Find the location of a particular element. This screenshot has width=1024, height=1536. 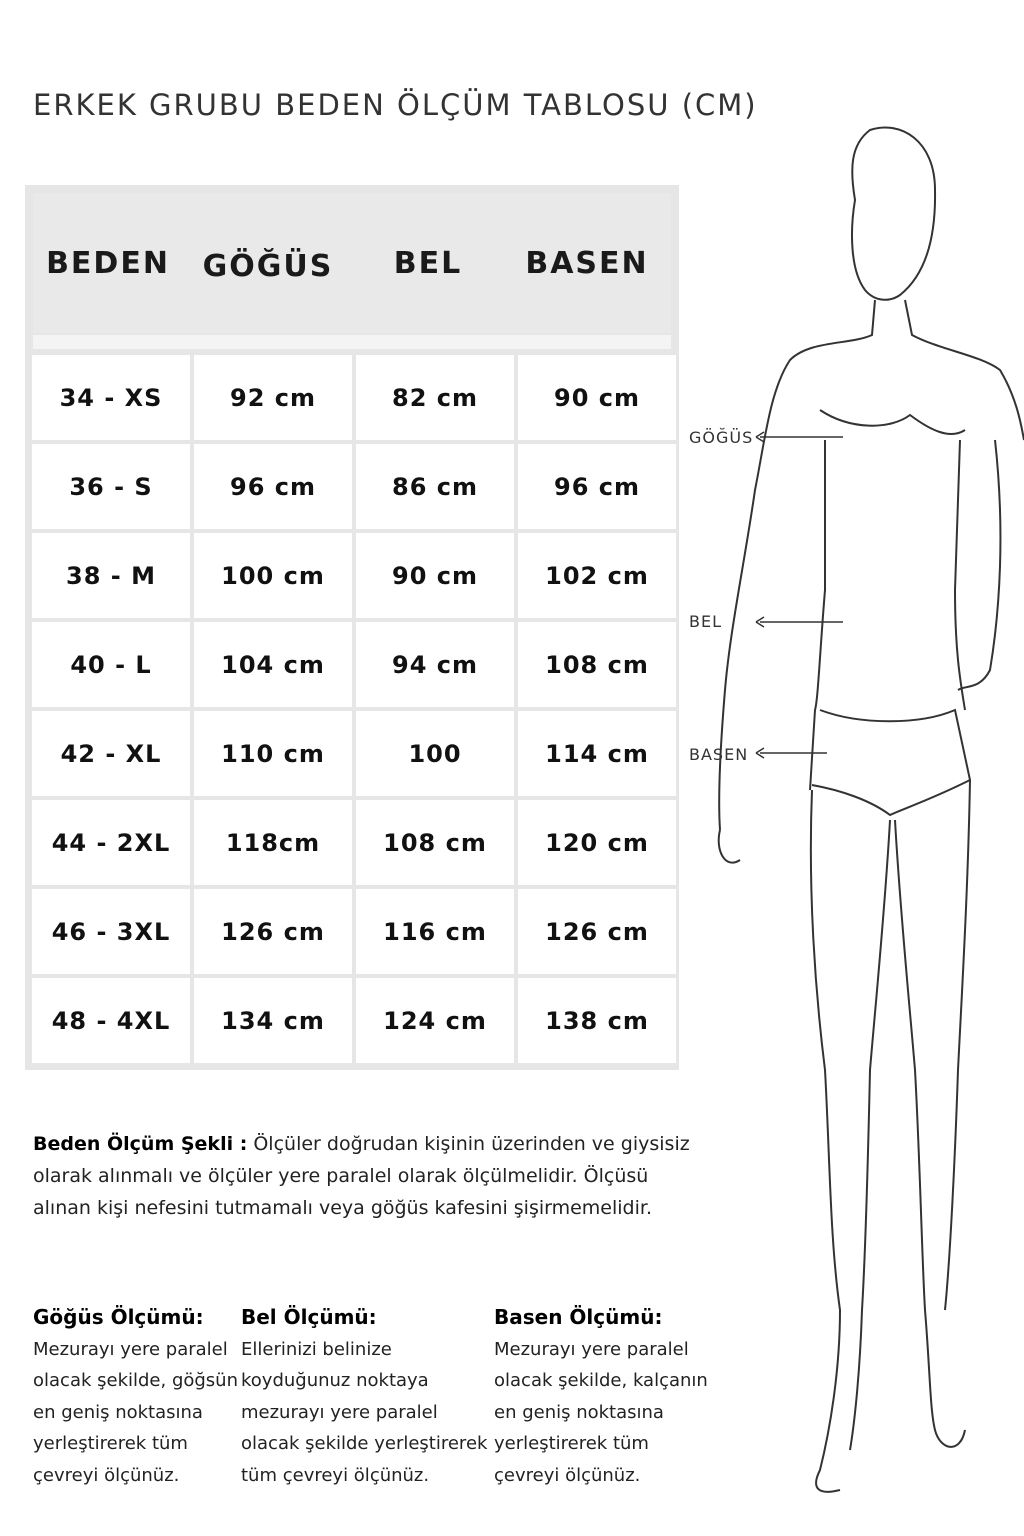

header-beden: BEDEN is located at coordinates (108, 263).